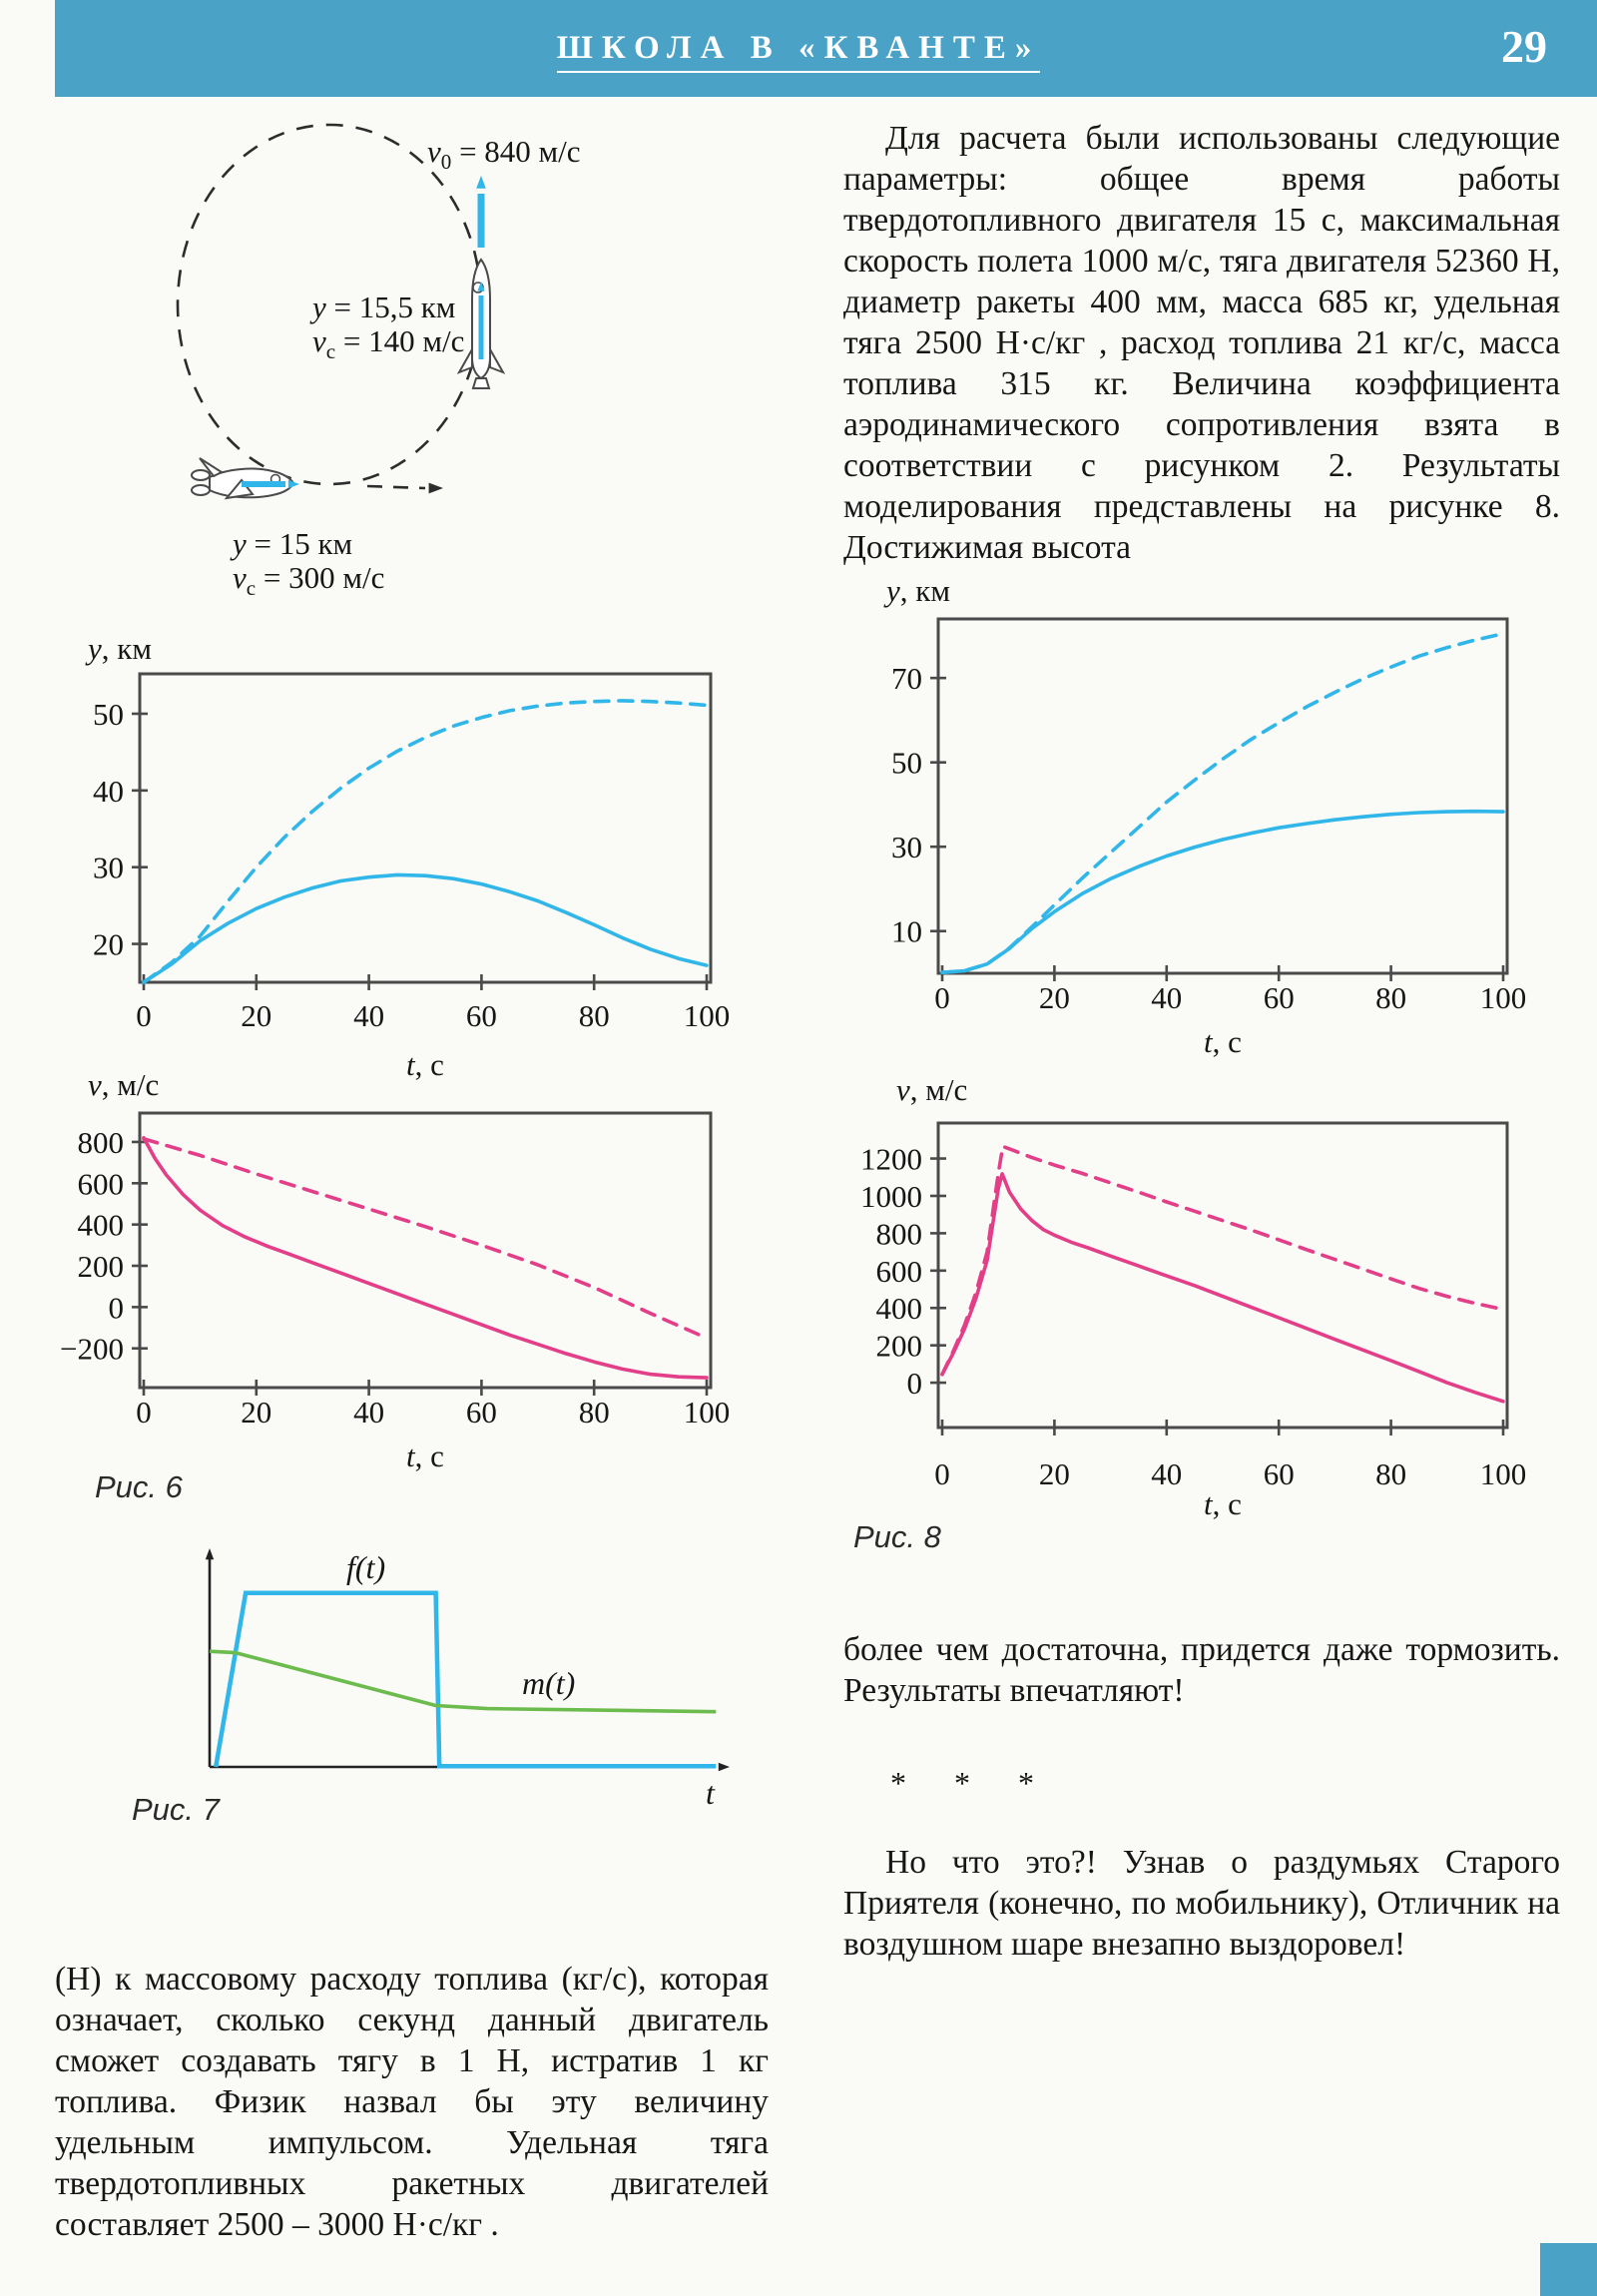  I want to click on page-title: ШКОЛА В «КВАНТЕ», so click(798, 52).